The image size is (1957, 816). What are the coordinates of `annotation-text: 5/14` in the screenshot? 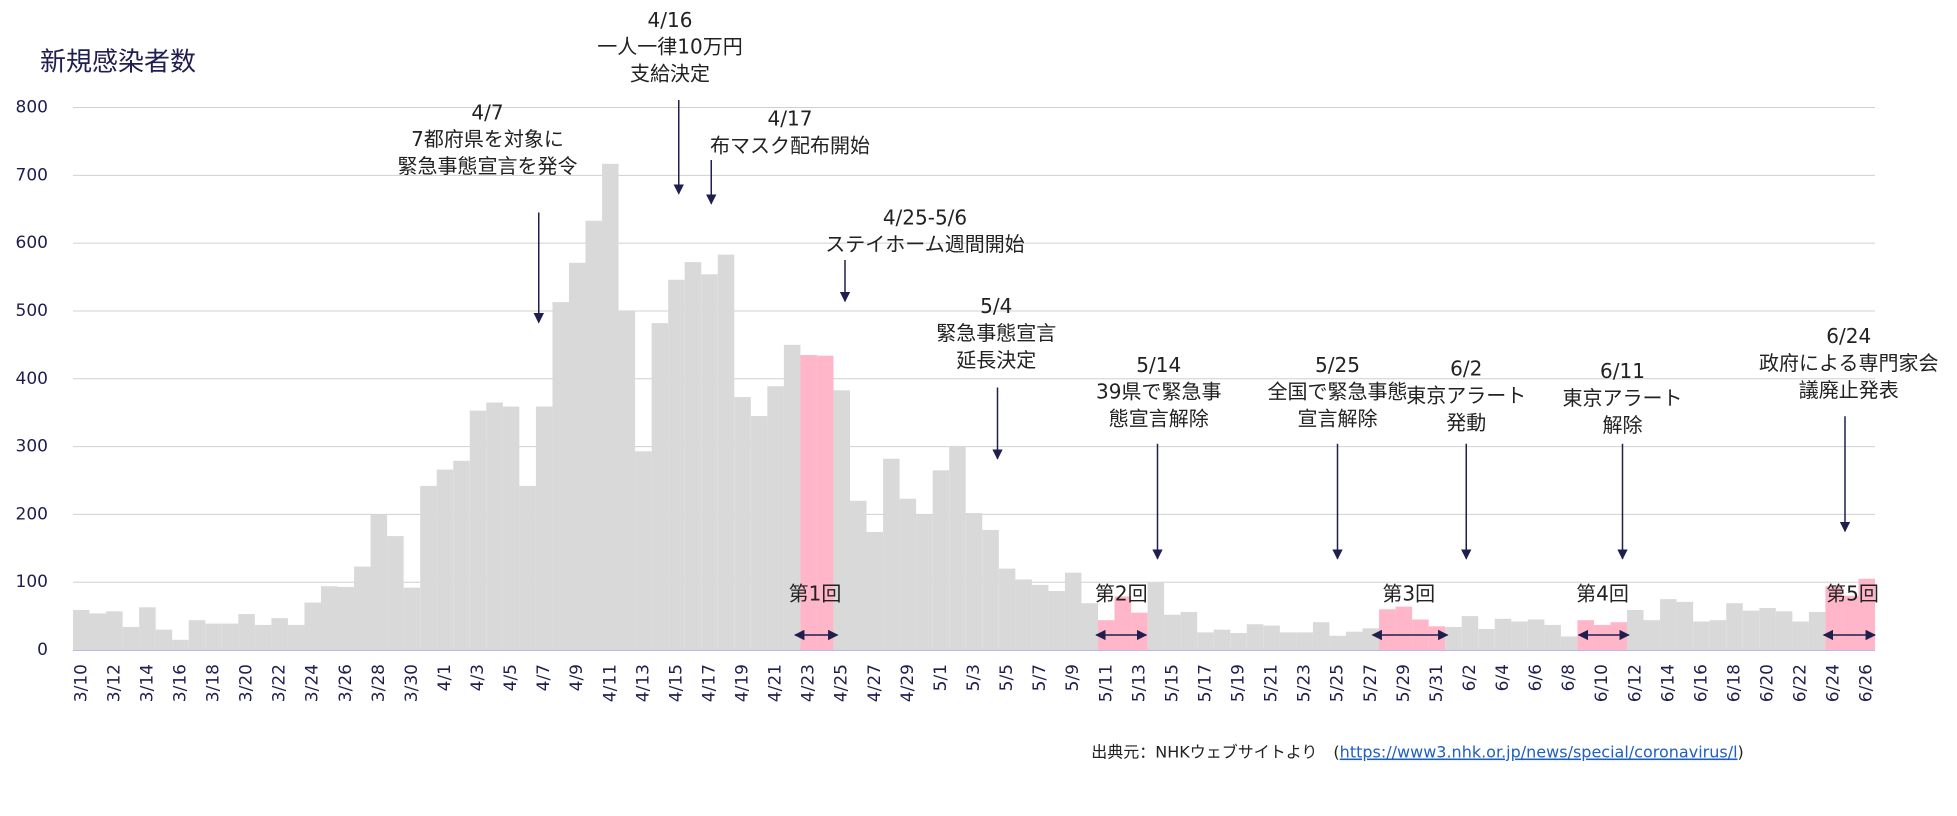 It's located at (1158, 365).